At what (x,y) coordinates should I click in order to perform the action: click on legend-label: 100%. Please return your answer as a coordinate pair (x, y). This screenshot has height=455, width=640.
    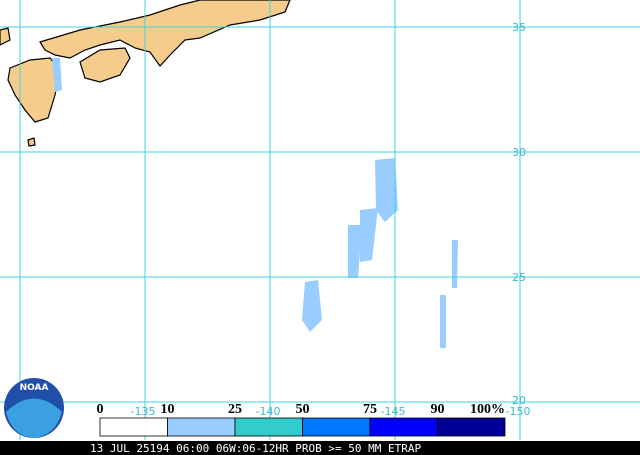
    Looking at the image, I should click on (487, 409).